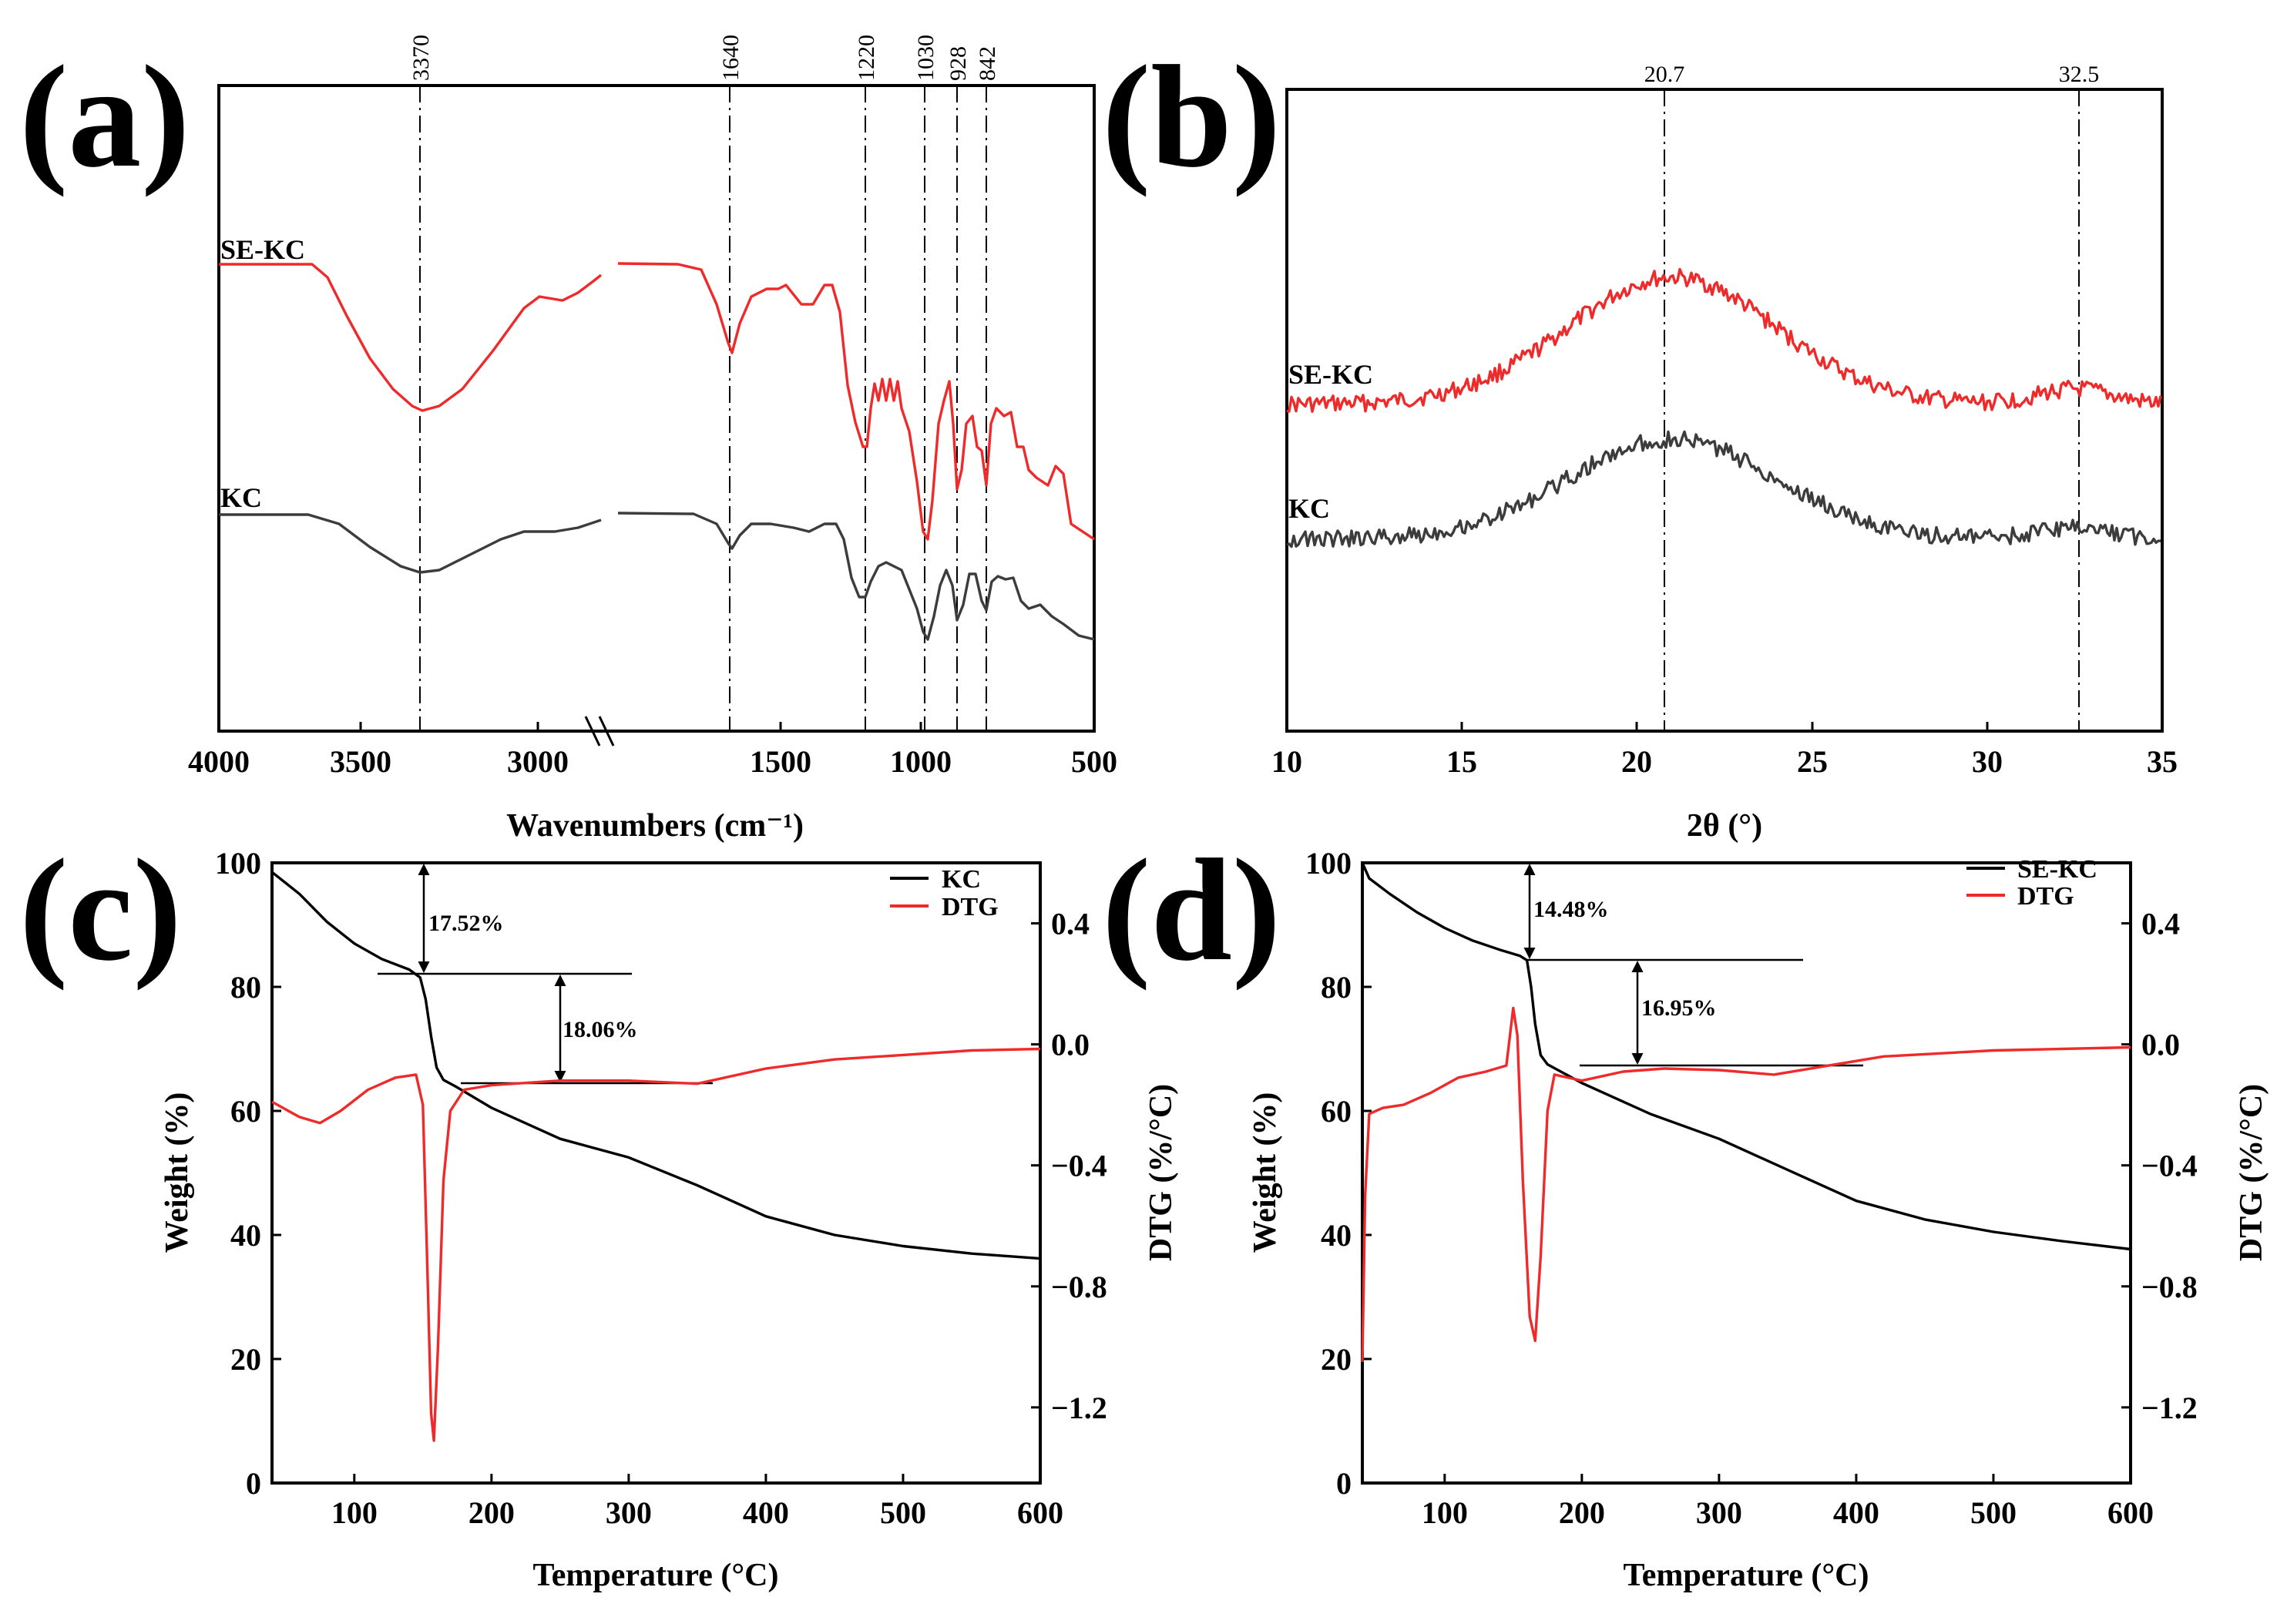 The image size is (2277, 1624). I want to click on x-ticklabel-b-25: 25, so click(1812, 761).